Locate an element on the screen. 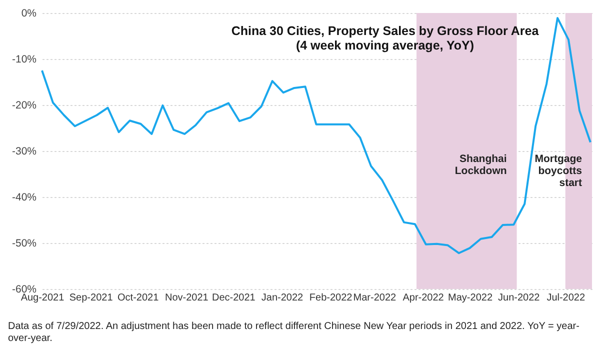  text: (4 week moving average, YoY) is located at coordinates (385, 45).